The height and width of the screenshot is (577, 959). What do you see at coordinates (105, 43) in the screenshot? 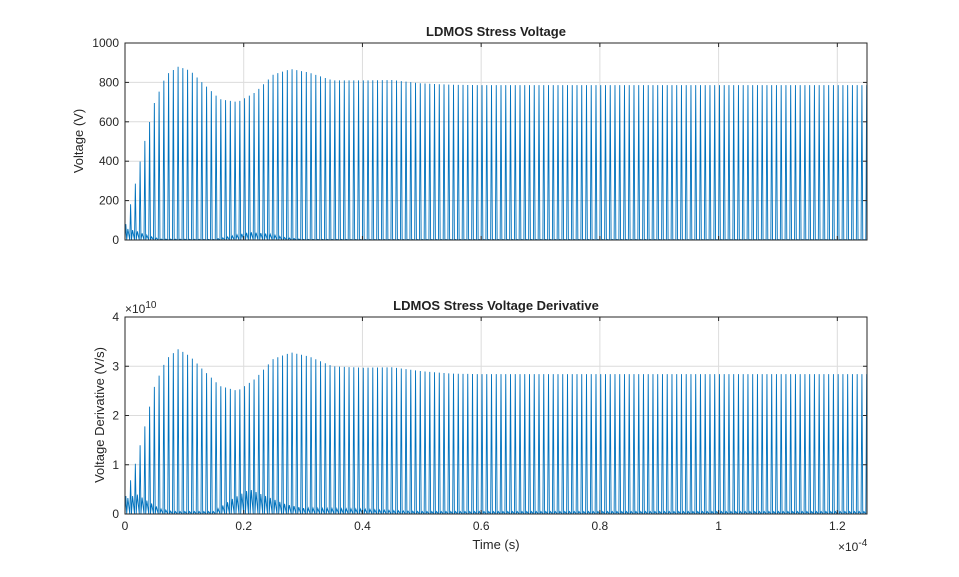
I see `y-tick-label: 1000` at bounding box center [105, 43].